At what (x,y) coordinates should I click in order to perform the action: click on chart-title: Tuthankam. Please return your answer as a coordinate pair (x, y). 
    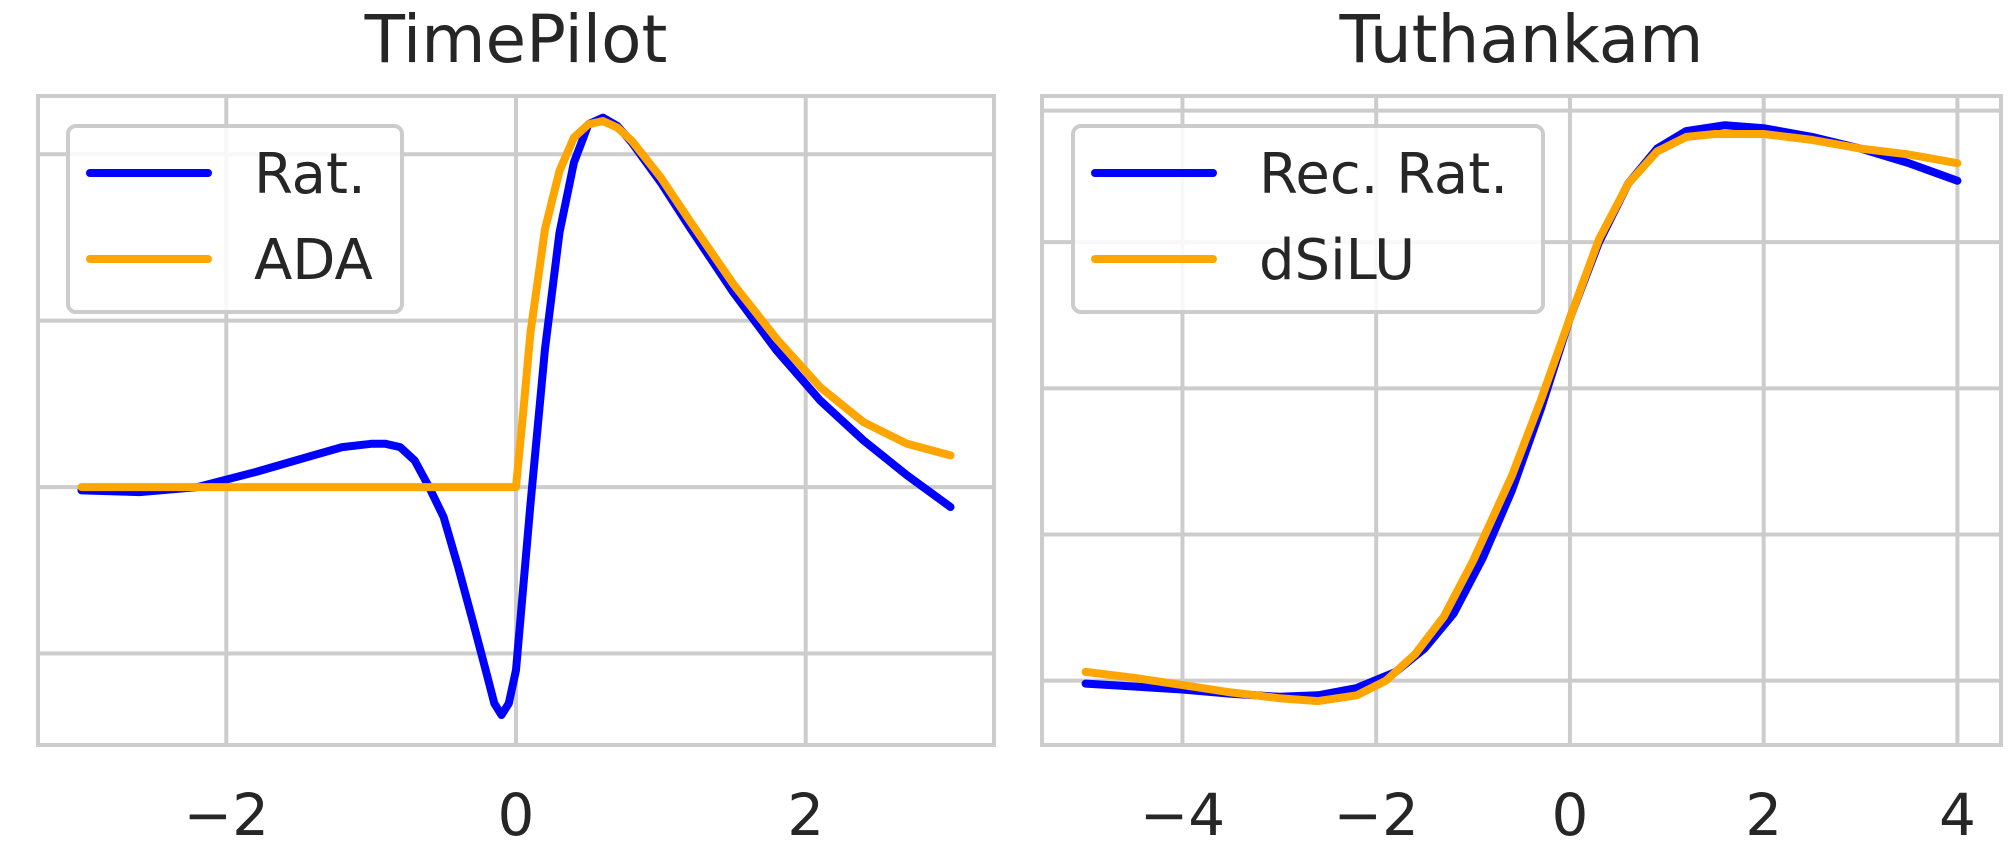
    Looking at the image, I should click on (1521, 39).